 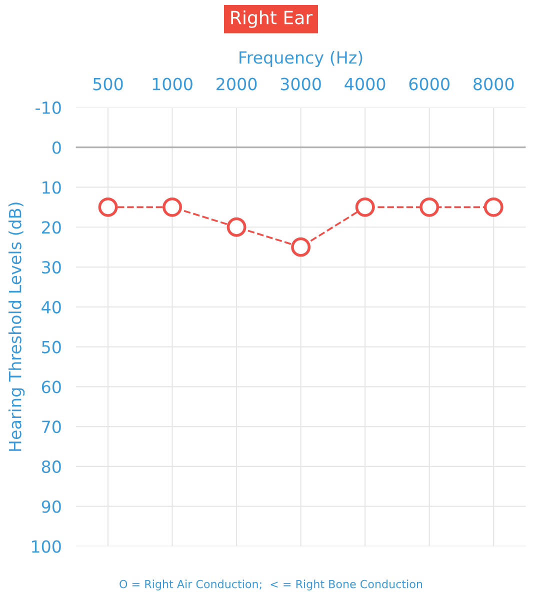 What do you see at coordinates (51, 307) in the screenshot?
I see `y-tick-label: 40` at bounding box center [51, 307].